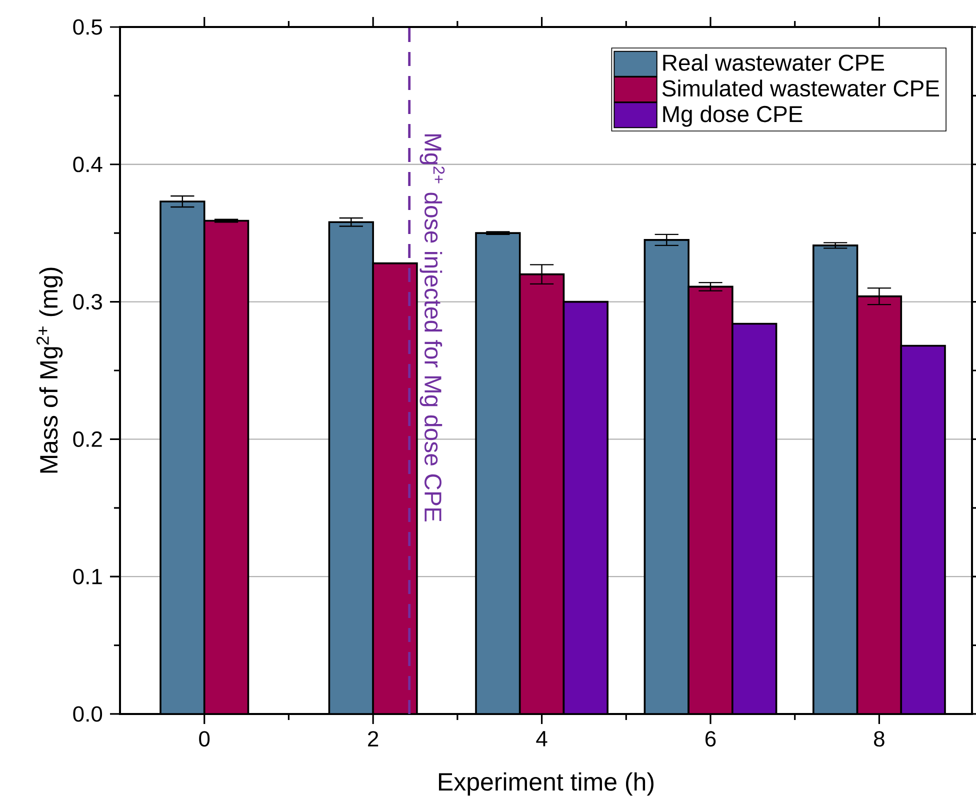  What do you see at coordinates (542, 738) in the screenshot?
I see `x-tick-label: 4` at bounding box center [542, 738].